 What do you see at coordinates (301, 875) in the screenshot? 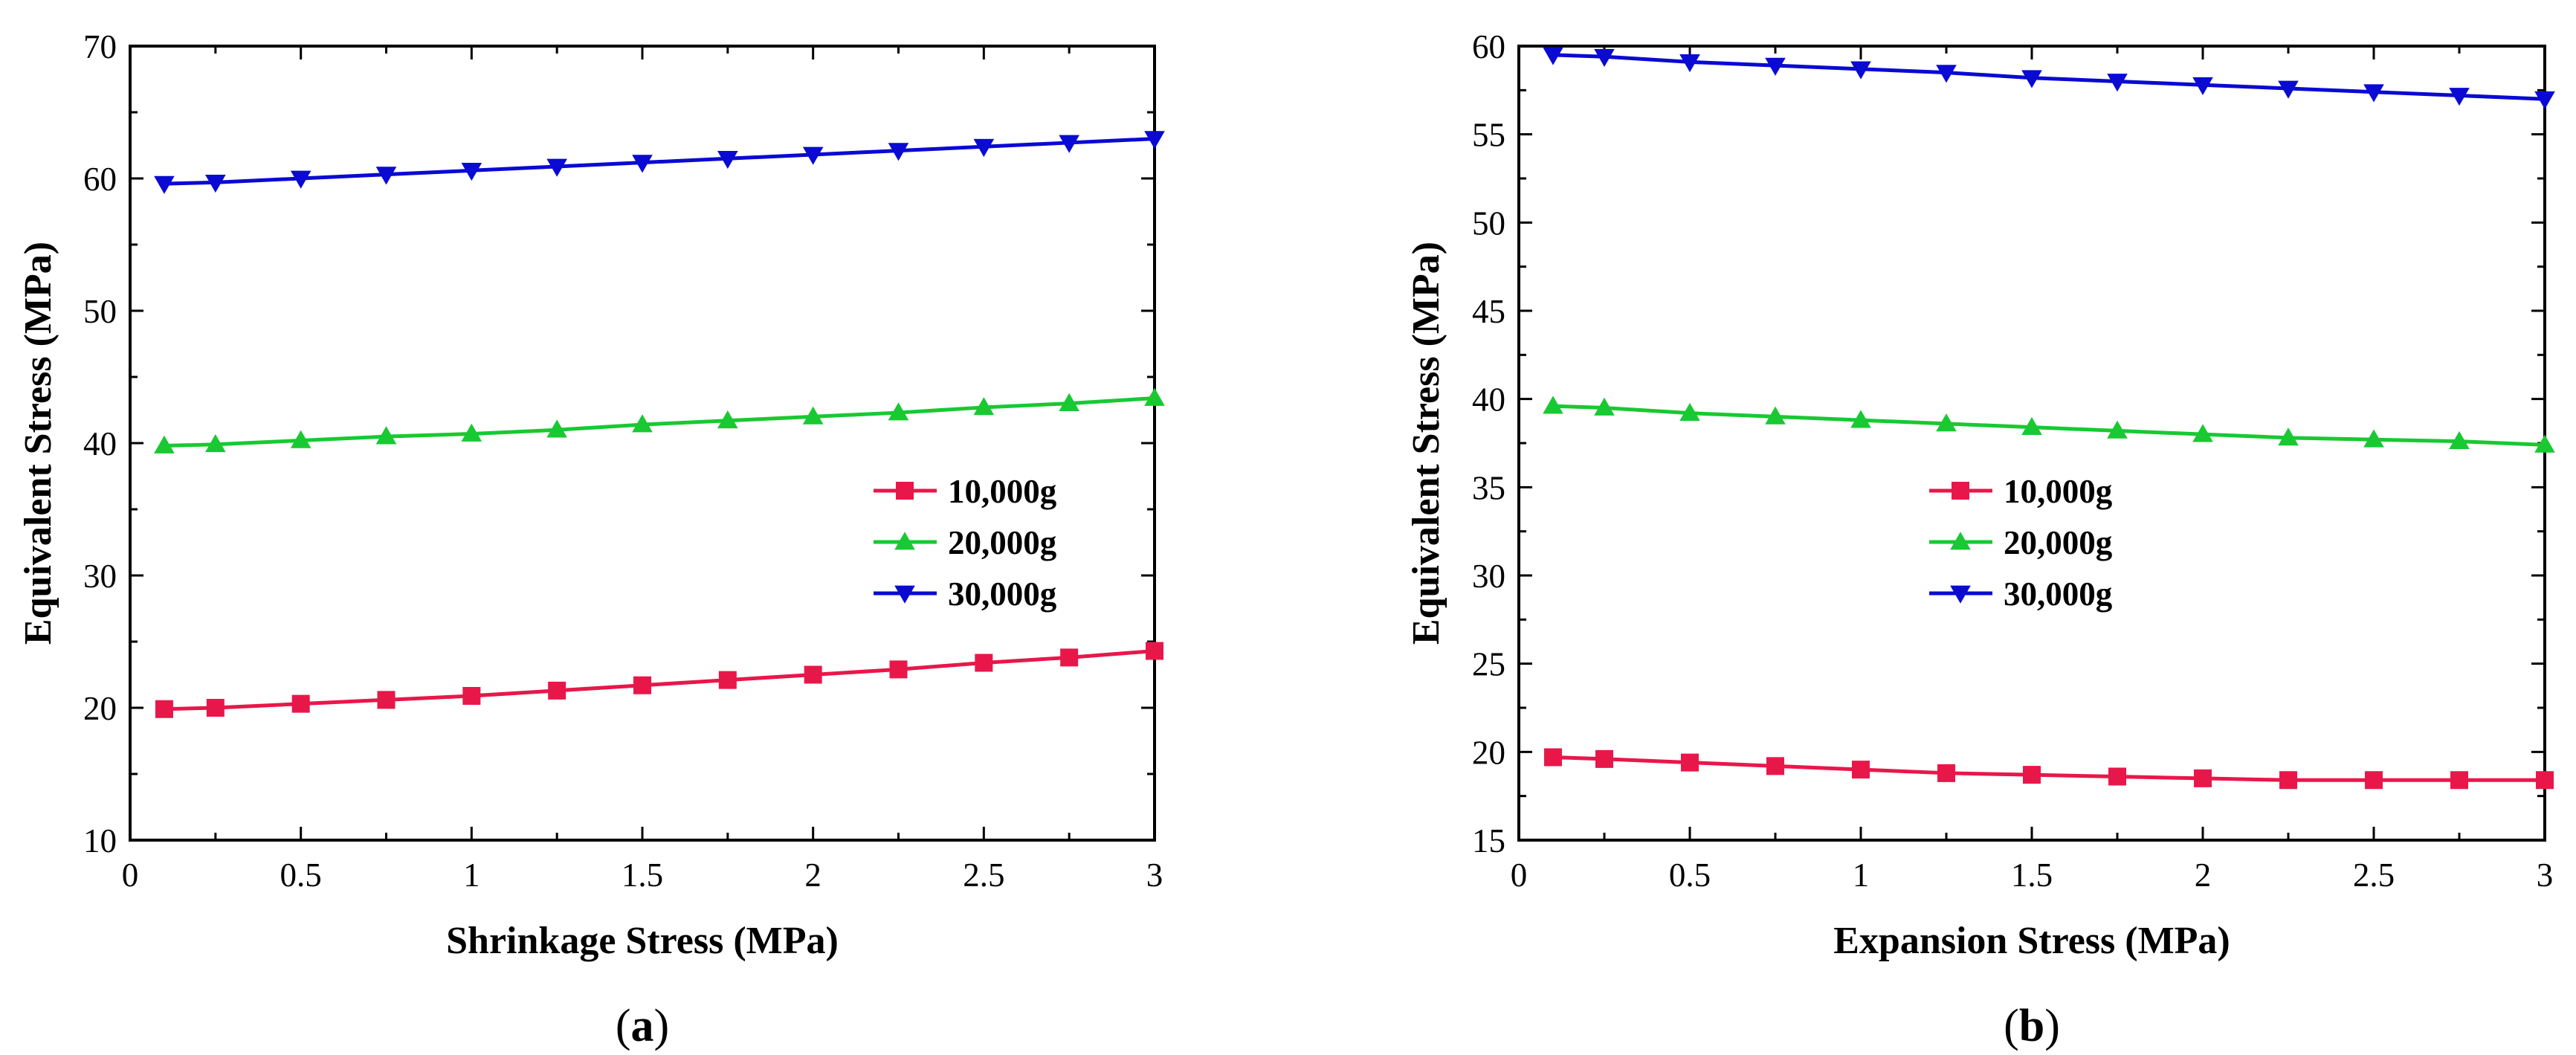
I see `x-tick-label: 0.5` at bounding box center [301, 875].